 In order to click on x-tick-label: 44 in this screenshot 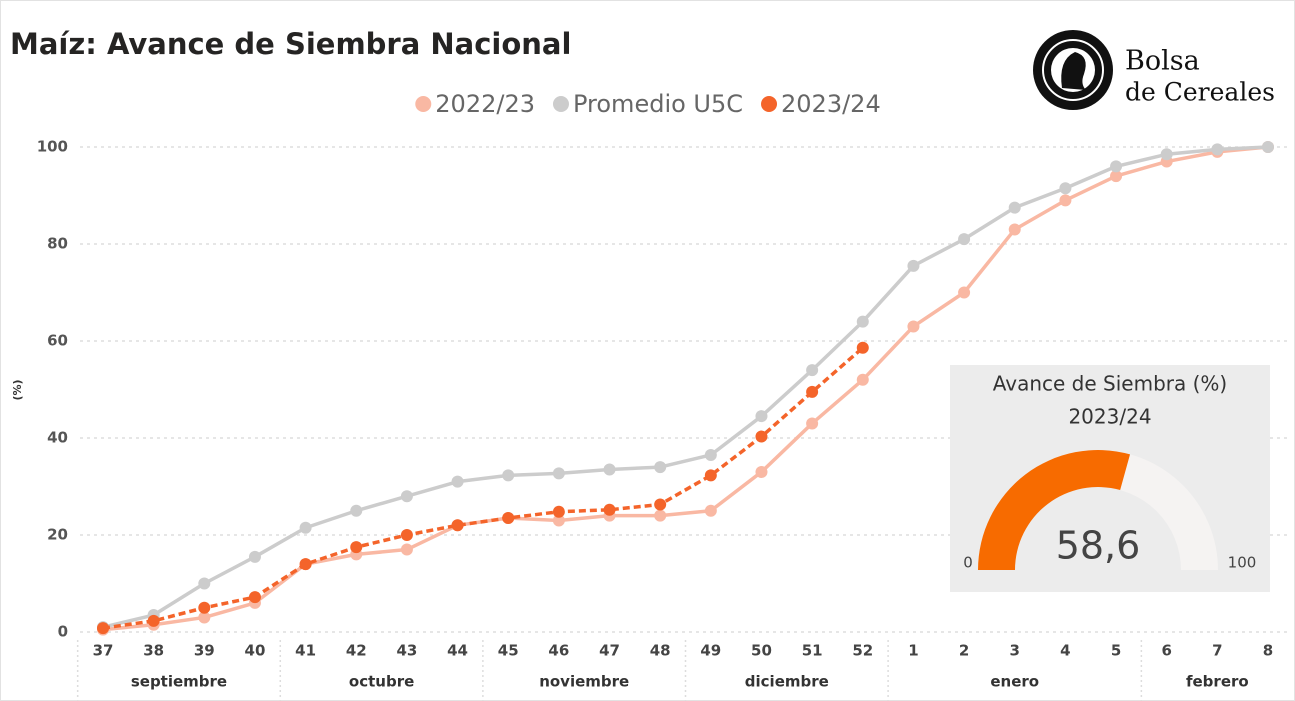, I will do `click(457, 651)`.